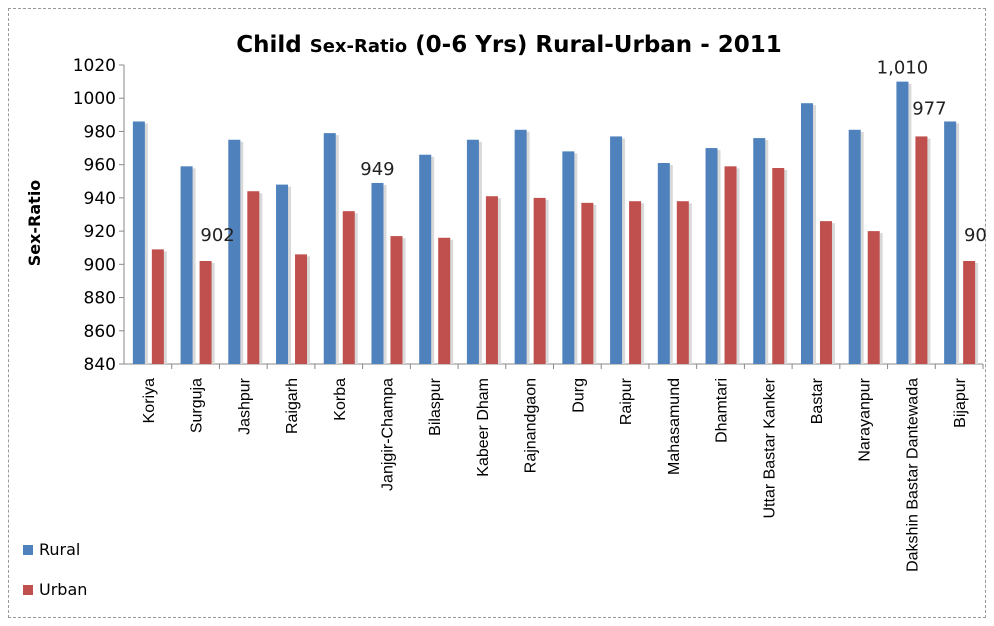  I want to click on legend-swatch-rural, so click(28, 550).